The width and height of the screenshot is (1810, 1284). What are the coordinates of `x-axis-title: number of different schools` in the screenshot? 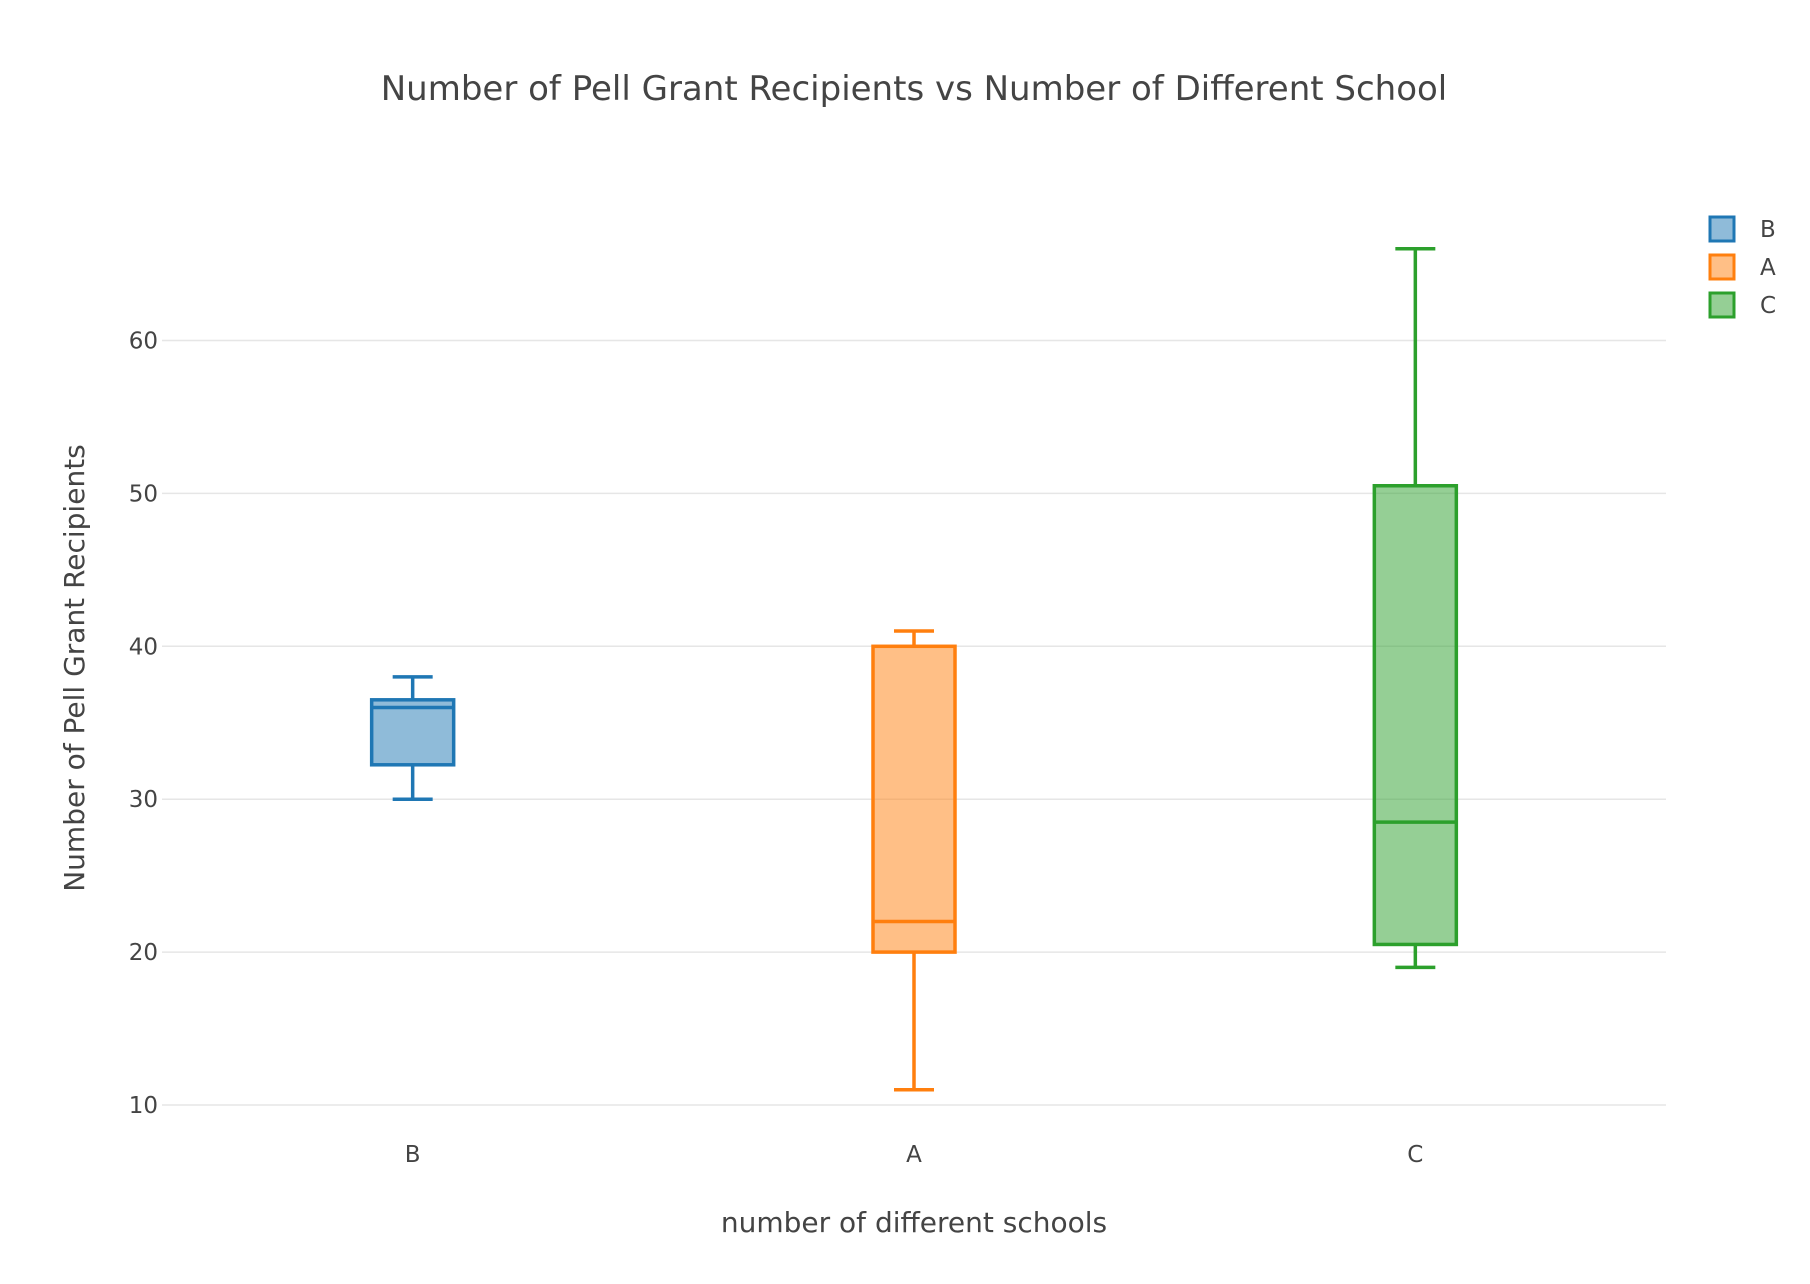 It's located at (914, 1222).